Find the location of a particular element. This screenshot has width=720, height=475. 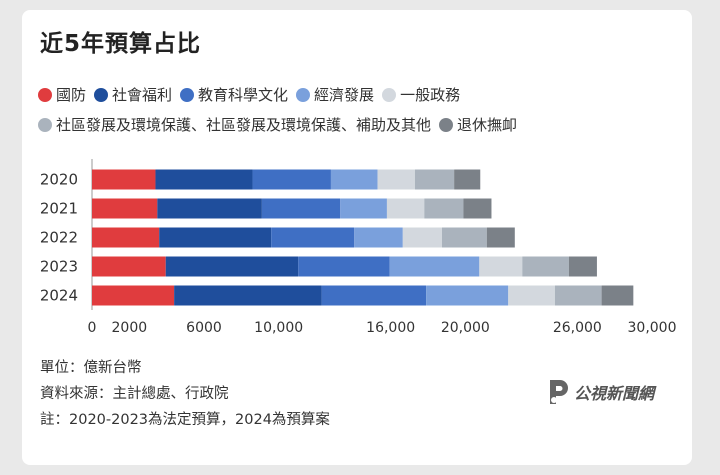

legend-item: 退休撫卹 is located at coordinates (478, 125).